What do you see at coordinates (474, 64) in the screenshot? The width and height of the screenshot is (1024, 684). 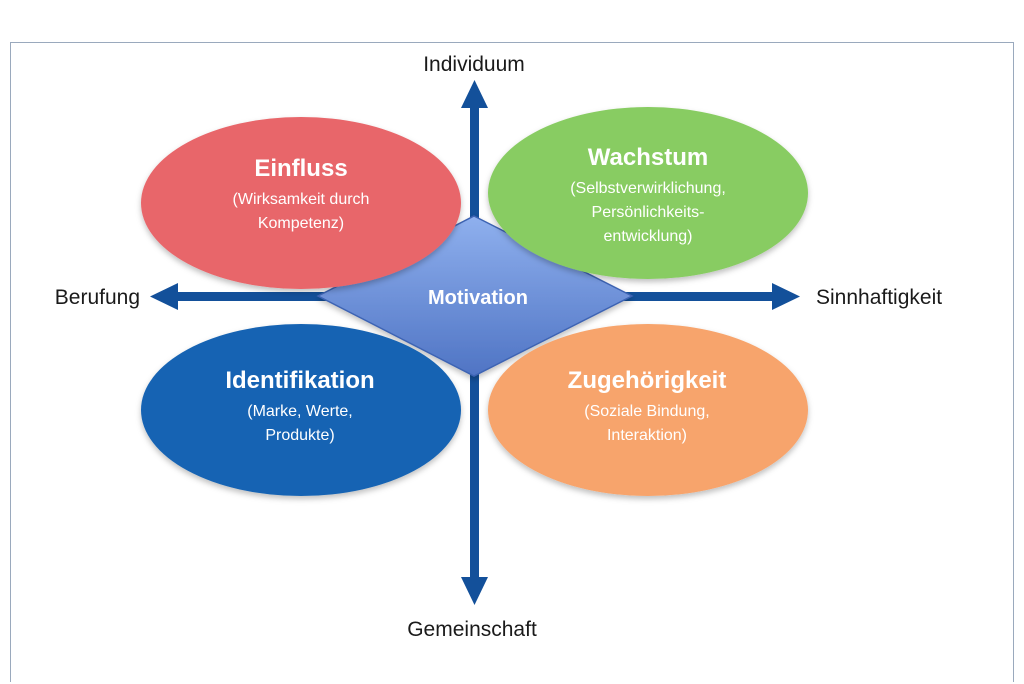 I see `axis-label-top: Individuum` at bounding box center [474, 64].